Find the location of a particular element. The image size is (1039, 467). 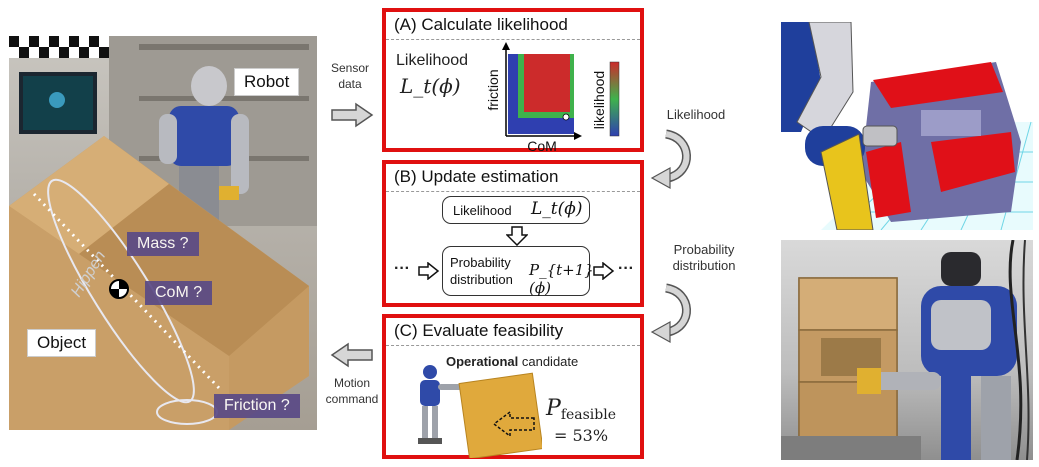

object-label: Object is located at coordinates (62, 343).